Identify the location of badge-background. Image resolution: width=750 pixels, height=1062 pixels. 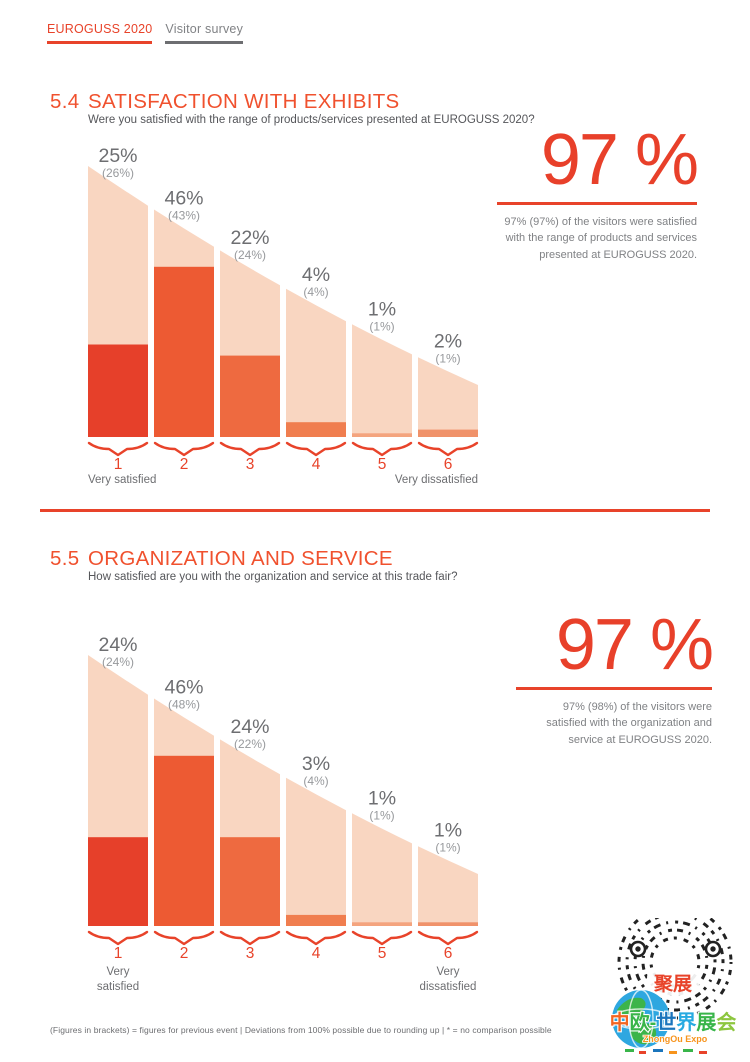
(673, 983).